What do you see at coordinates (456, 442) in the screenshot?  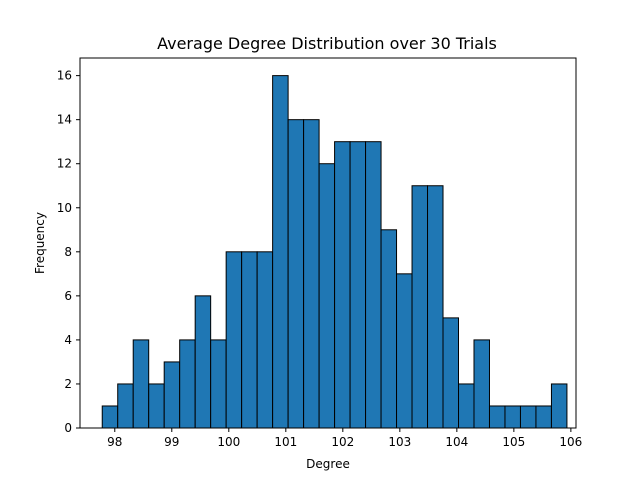 I see `x-tick-label: 104` at bounding box center [456, 442].